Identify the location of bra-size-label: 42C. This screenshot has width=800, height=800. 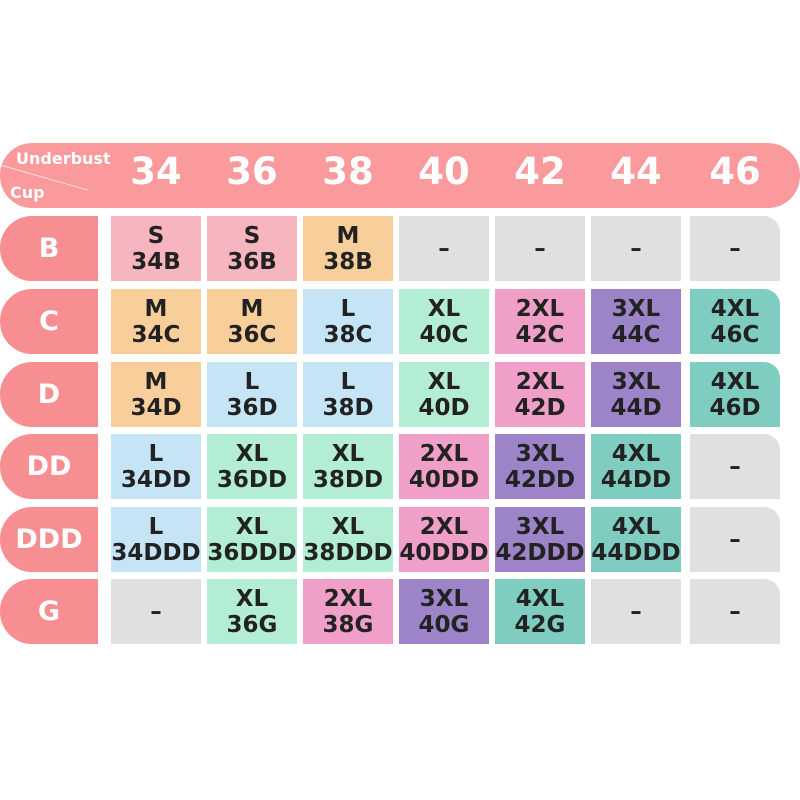
(540, 334).